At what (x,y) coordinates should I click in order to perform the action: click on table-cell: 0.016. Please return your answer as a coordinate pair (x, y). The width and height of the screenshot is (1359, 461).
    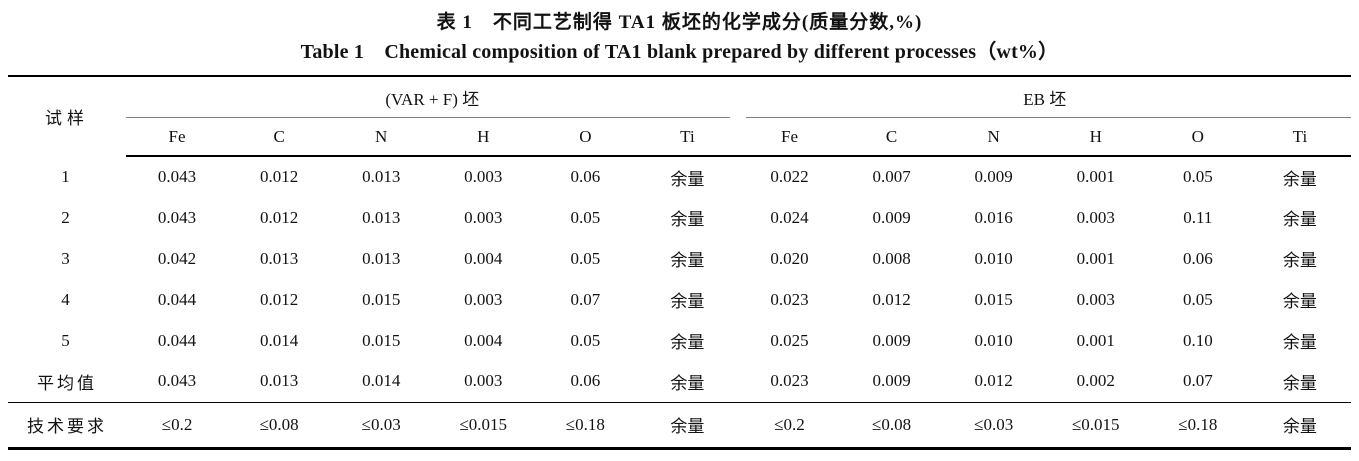
    Looking at the image, I should click on (993, 217).